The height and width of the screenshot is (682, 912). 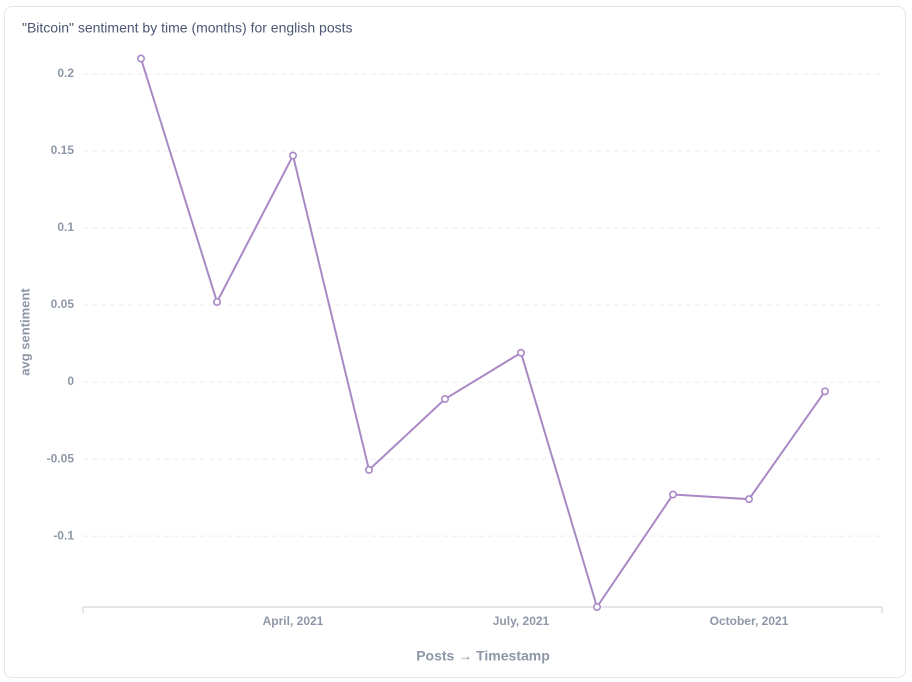 I want to click on x-tick-label: April, 2021, so click(x=293, y=621).